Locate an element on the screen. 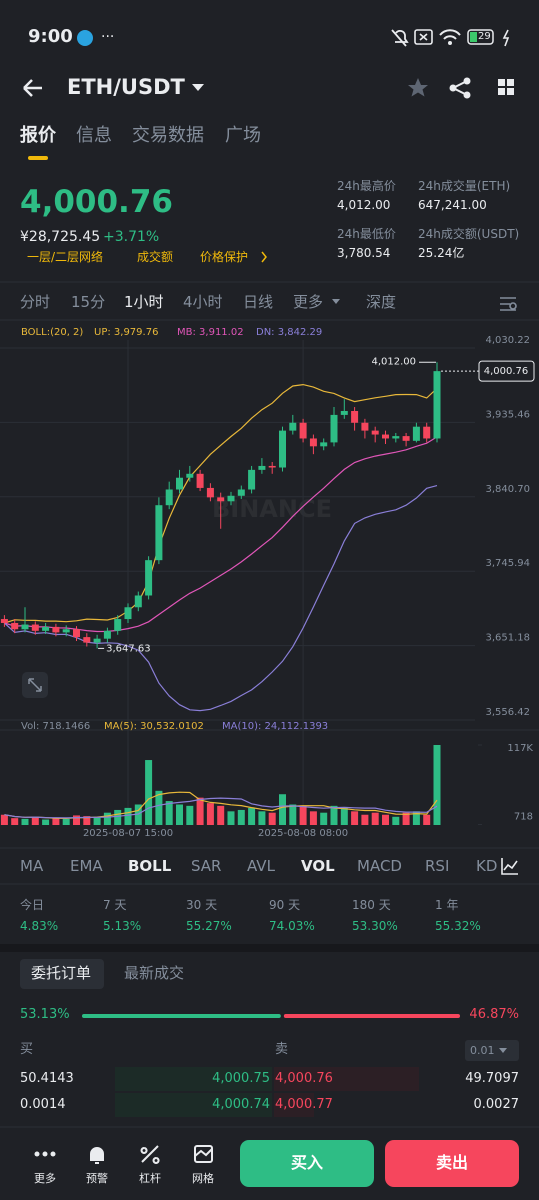 The height and width of the screenshot is (1200, 539). grid-icon is located at coordinates (203, 1154).